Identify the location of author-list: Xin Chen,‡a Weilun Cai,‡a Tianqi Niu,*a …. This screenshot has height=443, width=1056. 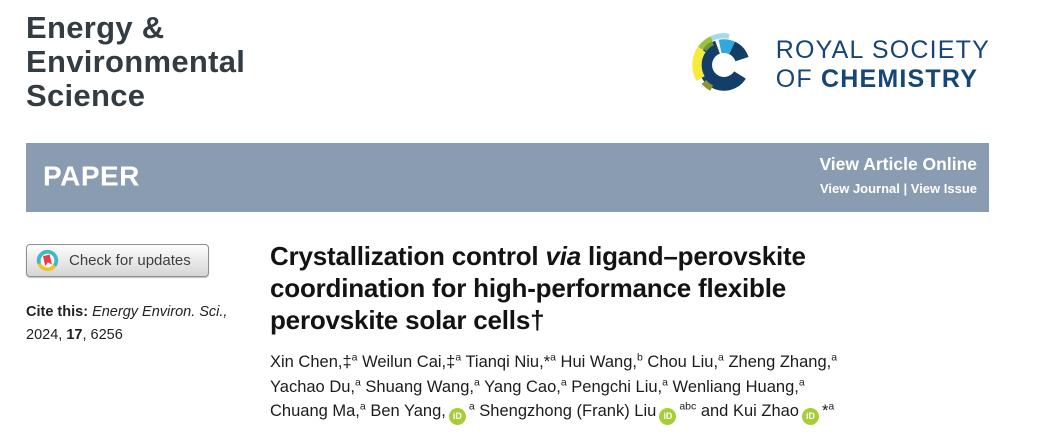
(553, 387).